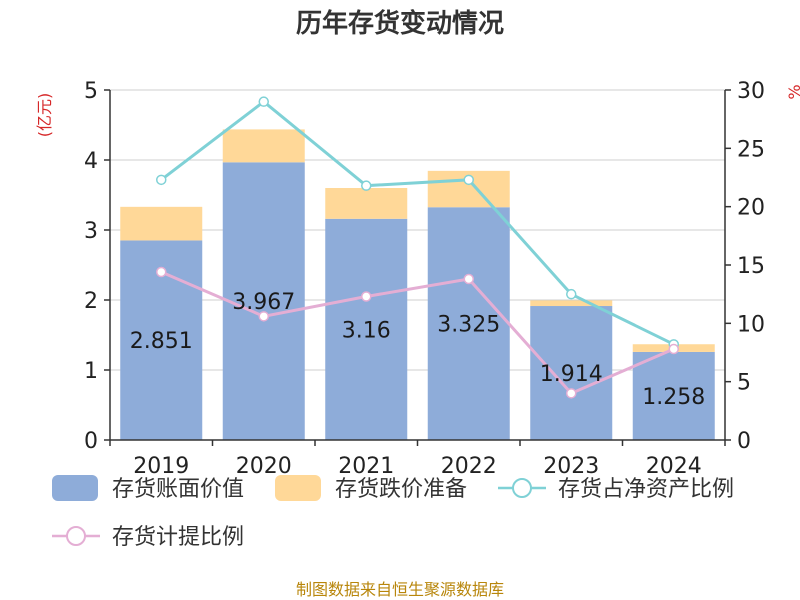  I want to click on bar-book-value-2020, so click(263, 301).